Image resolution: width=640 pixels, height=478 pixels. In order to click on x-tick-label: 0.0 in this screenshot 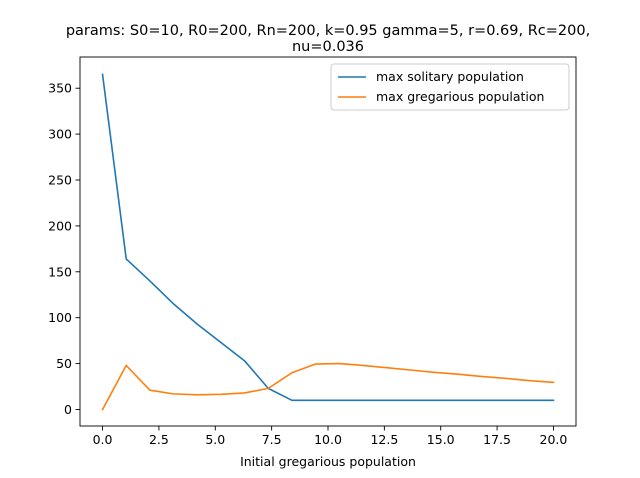, I will do `click(103, 439)`.